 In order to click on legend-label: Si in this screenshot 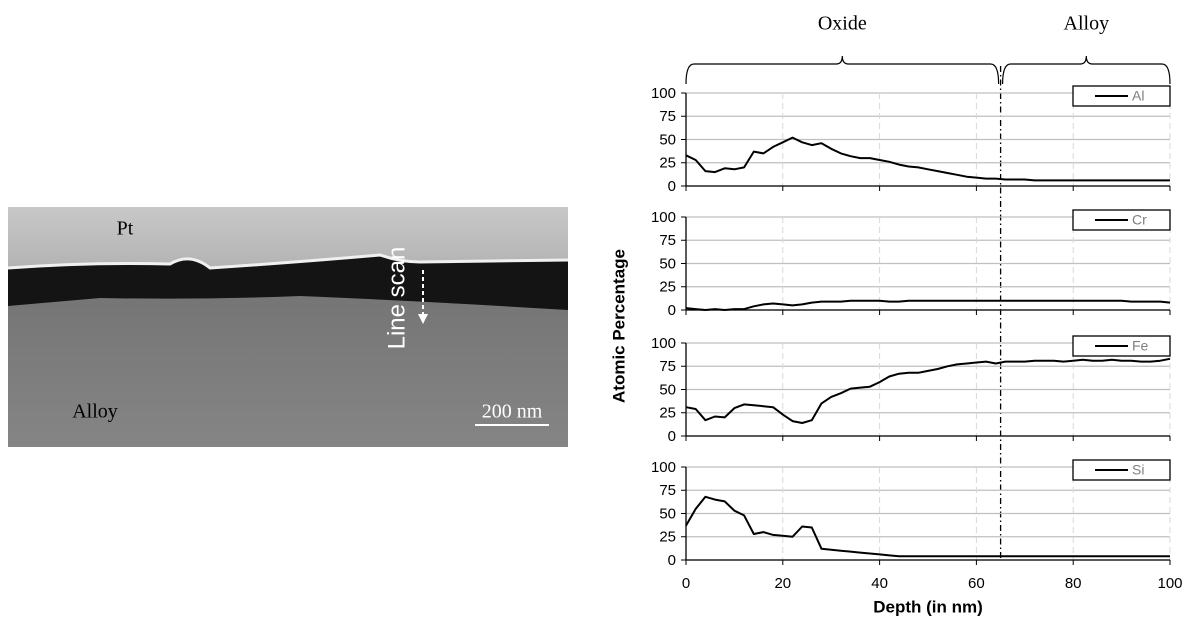, I will do `click(1138, 470)`.